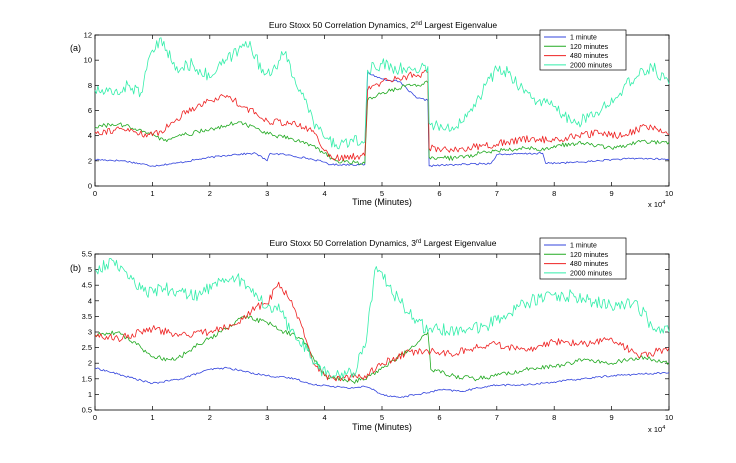 This screenshot has height=463, width=736. What do you see at coordinates (90, 135) in the screenshot?
I see `panel-a-y-tick-label: 4` at bounding box center [90, 135].